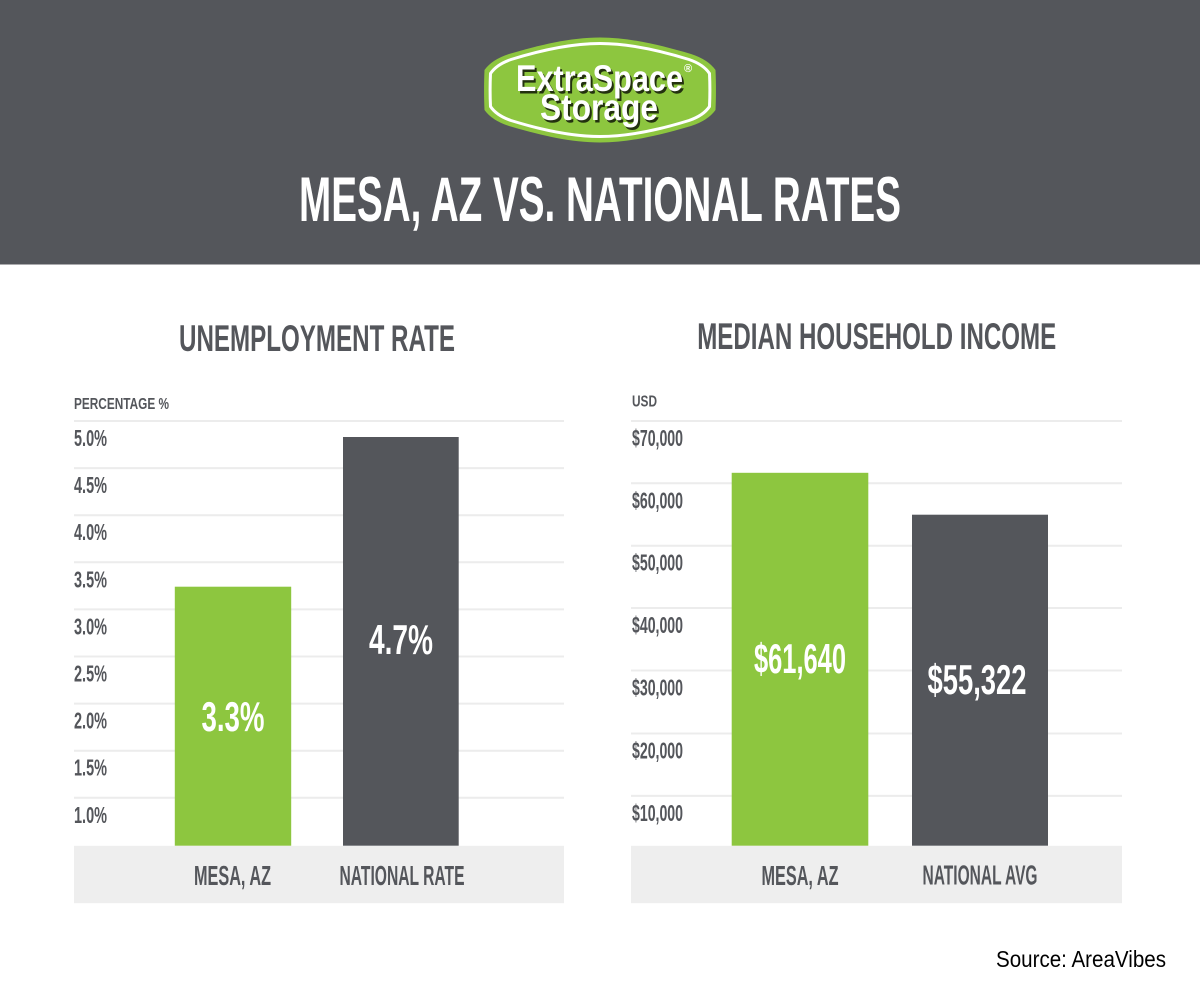  Describe the element at coordinates (876, 336) in the screenshot. I see `svg-text: MEDIAN HOUSEHOLD INCOME` at that location.